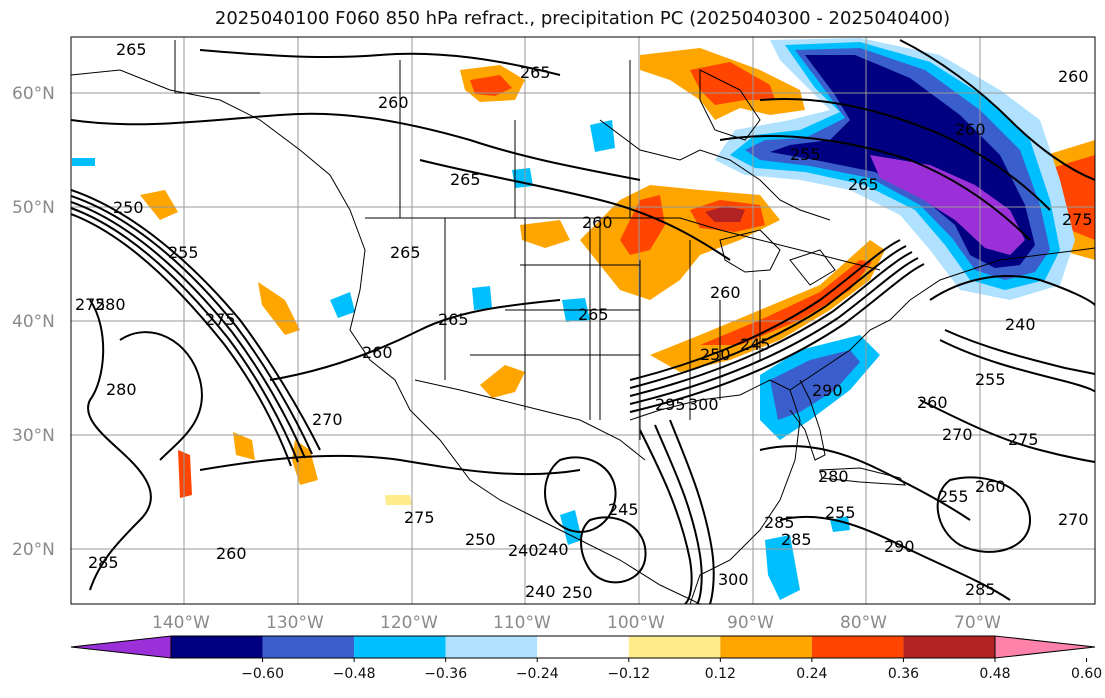 This screenshot has width=1105, height=698. Describe the element at coordinates (903, 674) in the screenshot. I see `colorbar-tick-label: 0.36` at that location.